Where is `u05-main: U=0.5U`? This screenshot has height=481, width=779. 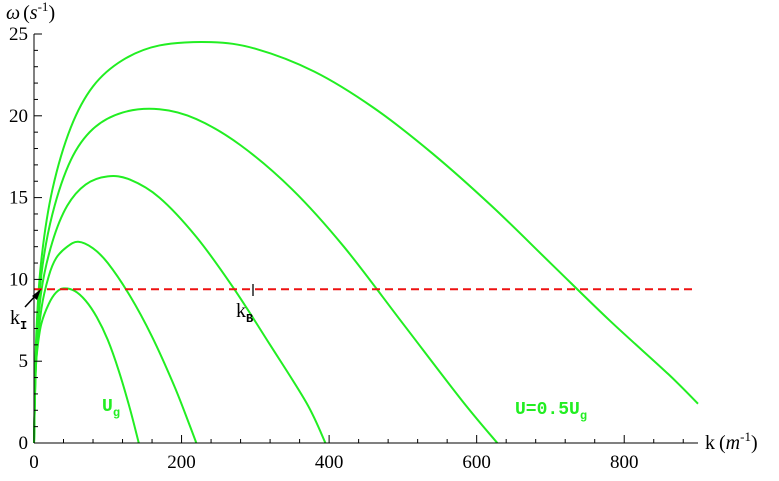
u05-main: U=0.5U is located at coordinates (547, 410).